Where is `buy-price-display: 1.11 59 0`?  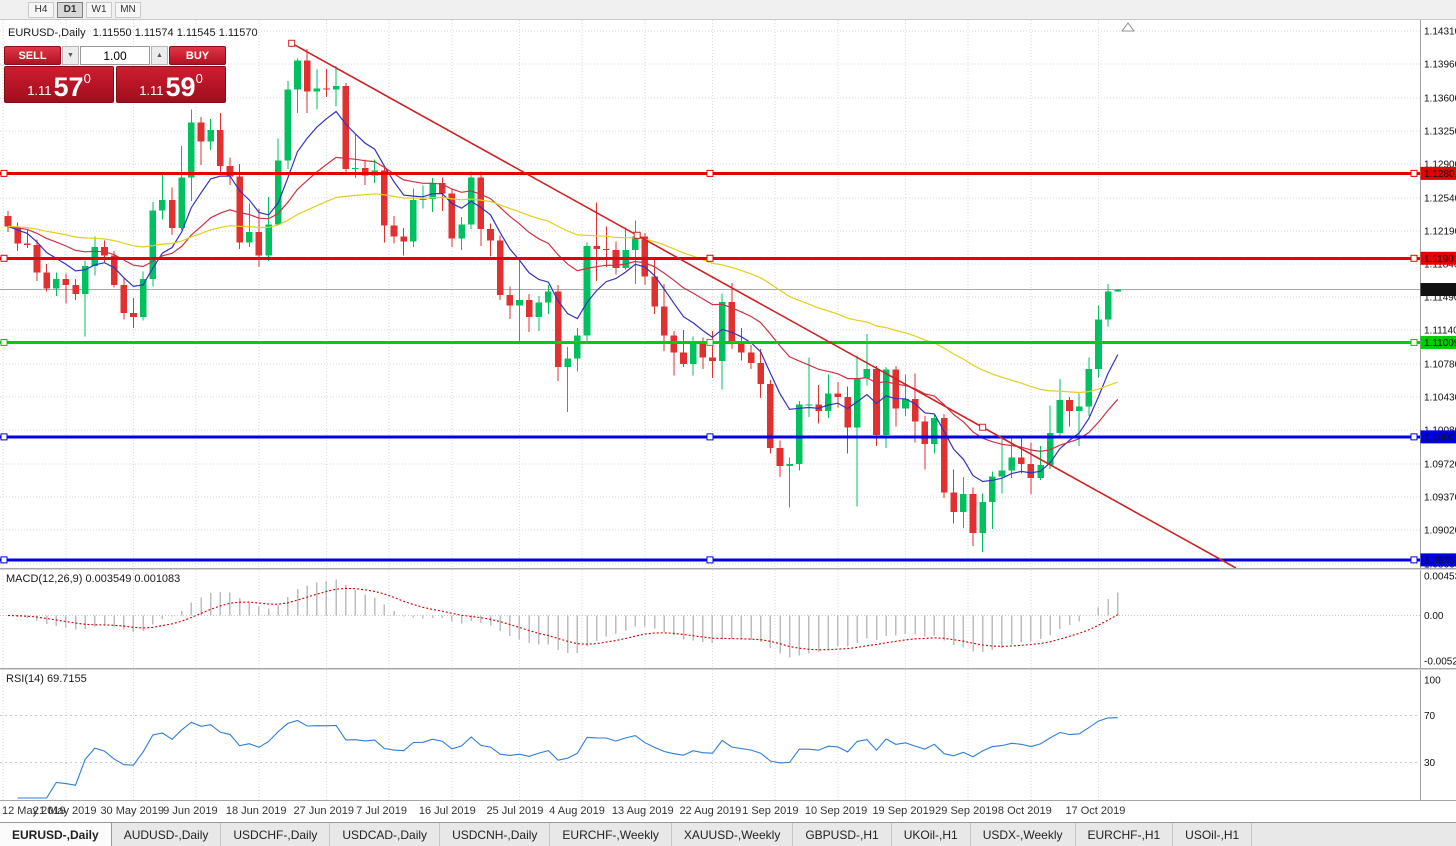
buy-price-display: 1.11 59 0 is located at coordinates (171, 84).